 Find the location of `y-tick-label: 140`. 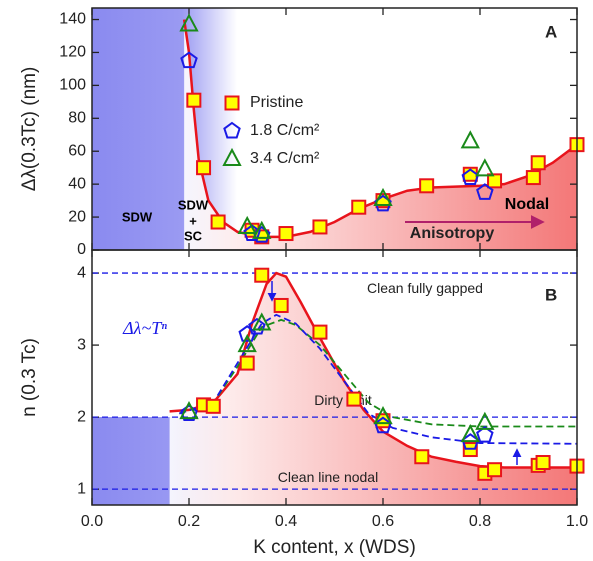

y-tick-label: 140 is located at coordinates (72, 19).